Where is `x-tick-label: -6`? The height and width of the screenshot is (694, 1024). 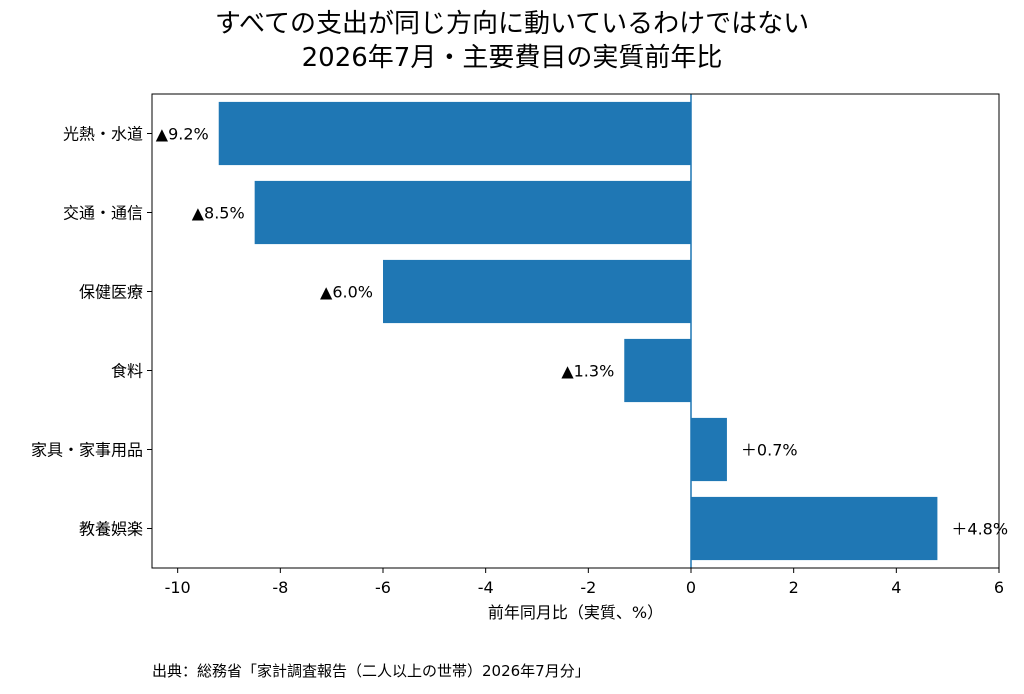 x-tick-label: -6 is located at coordinates (383, 587).